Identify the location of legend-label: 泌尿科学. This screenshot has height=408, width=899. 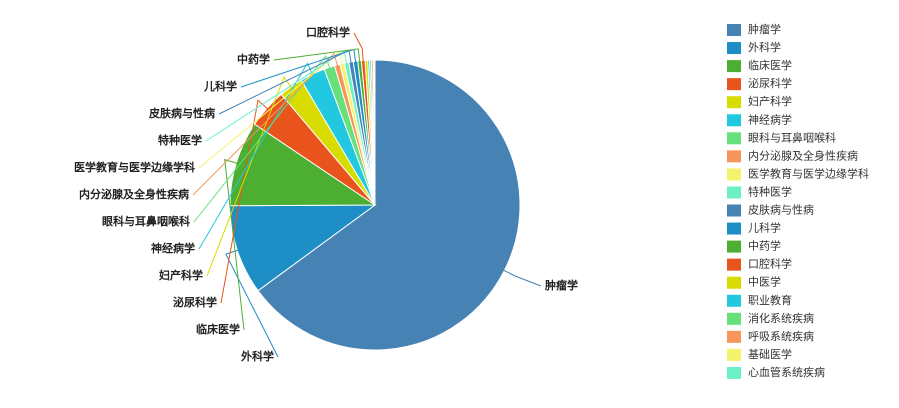
(770, 83).